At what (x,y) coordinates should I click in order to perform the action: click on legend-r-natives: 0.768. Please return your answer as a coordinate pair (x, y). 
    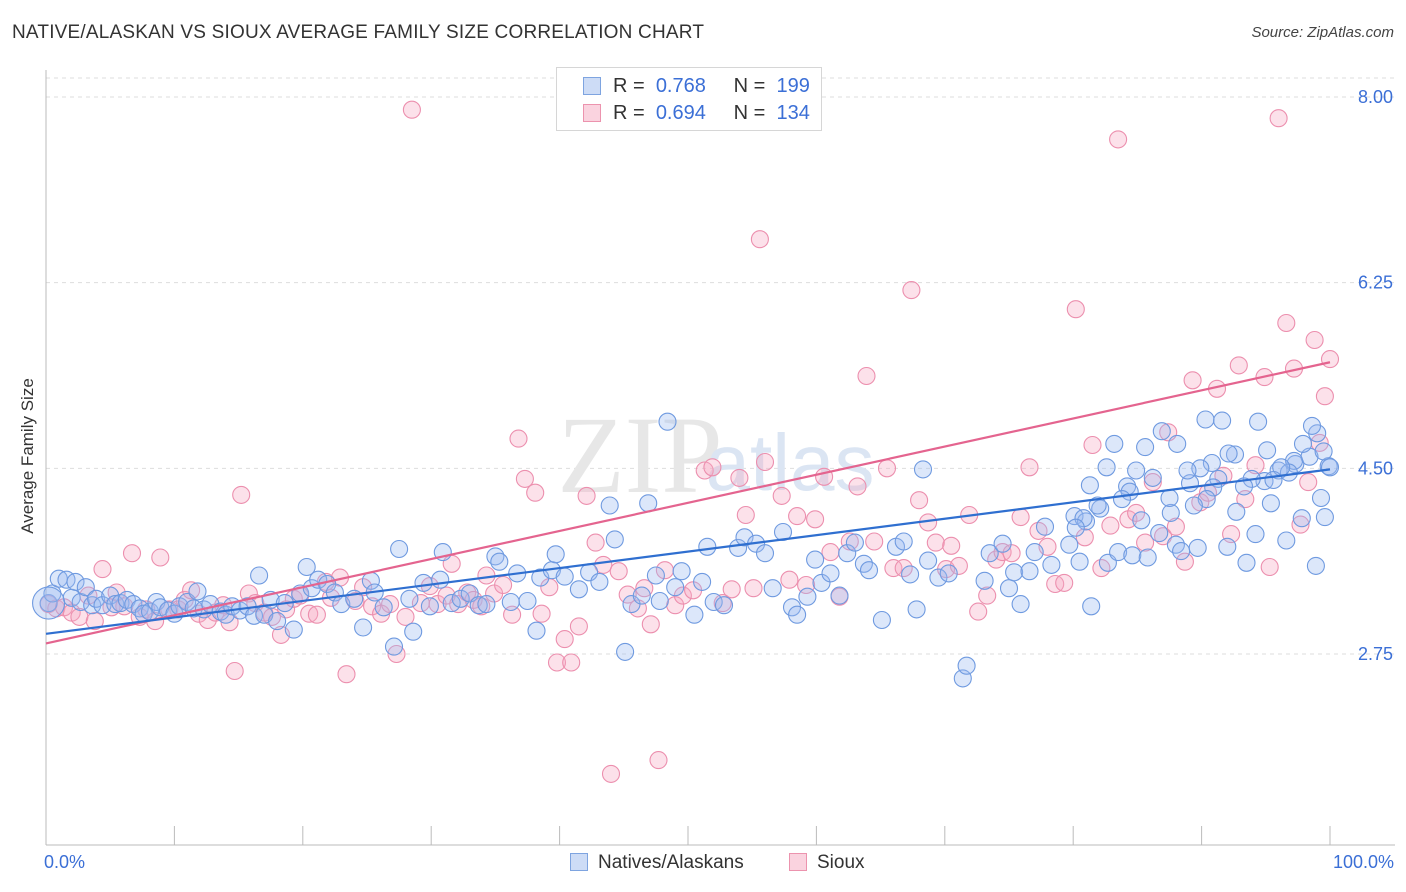
    Looking at the image, I should click on (680, 86).